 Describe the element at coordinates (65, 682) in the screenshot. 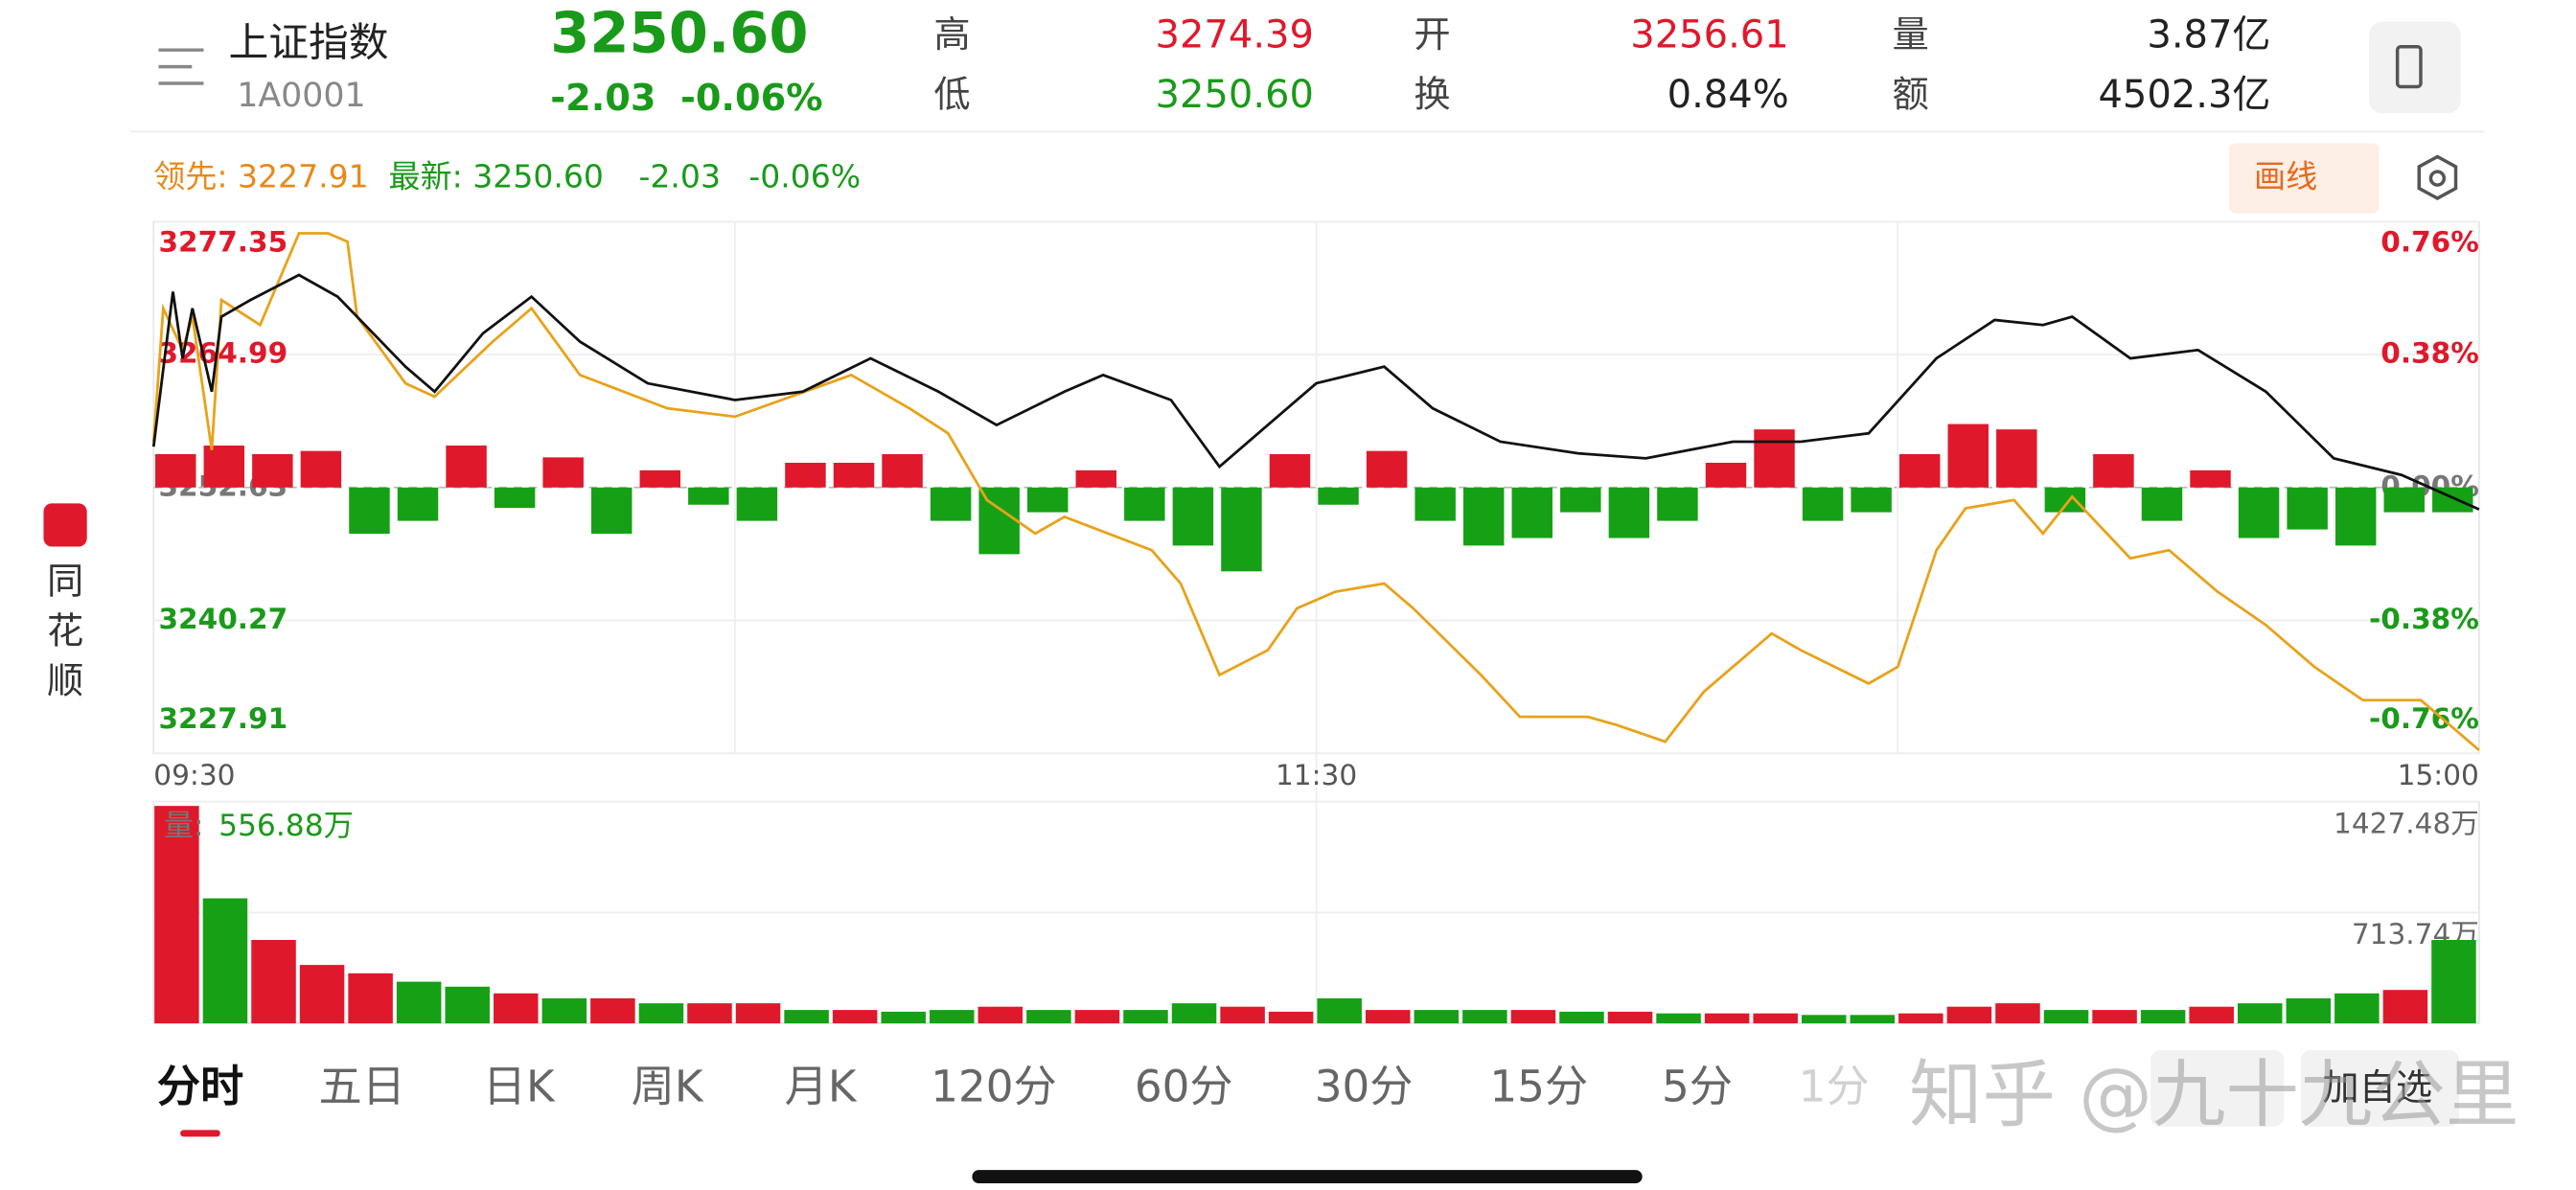

I see `sidebar-char: 顺` at that location.